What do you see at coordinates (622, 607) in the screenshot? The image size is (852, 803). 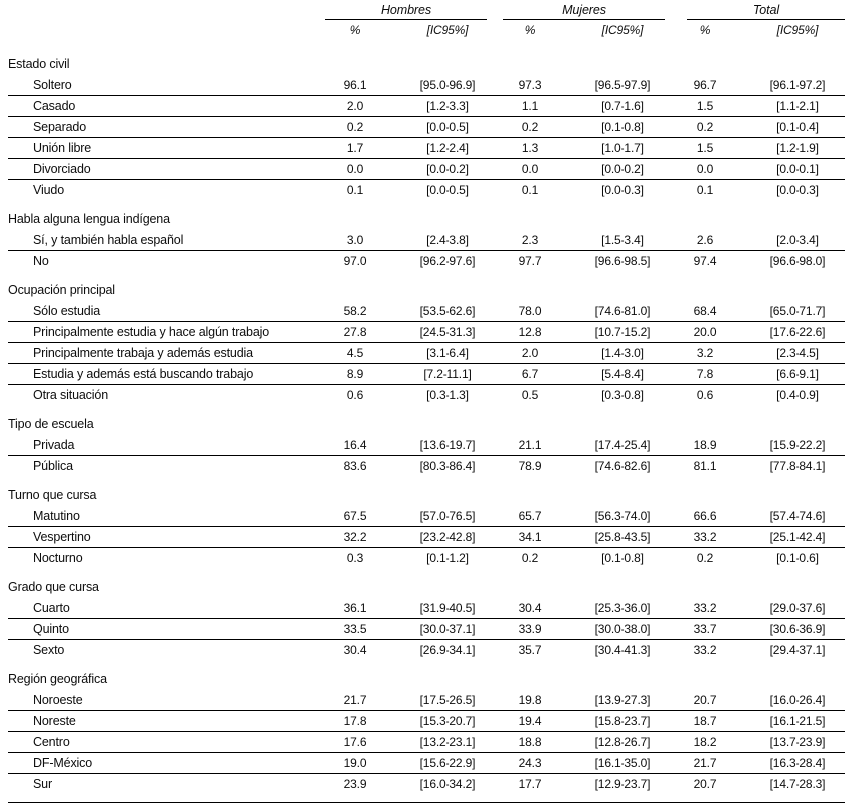 I see `cell-mujeres-ic: [25.3-36.0]` at bounding box center [622, 607].